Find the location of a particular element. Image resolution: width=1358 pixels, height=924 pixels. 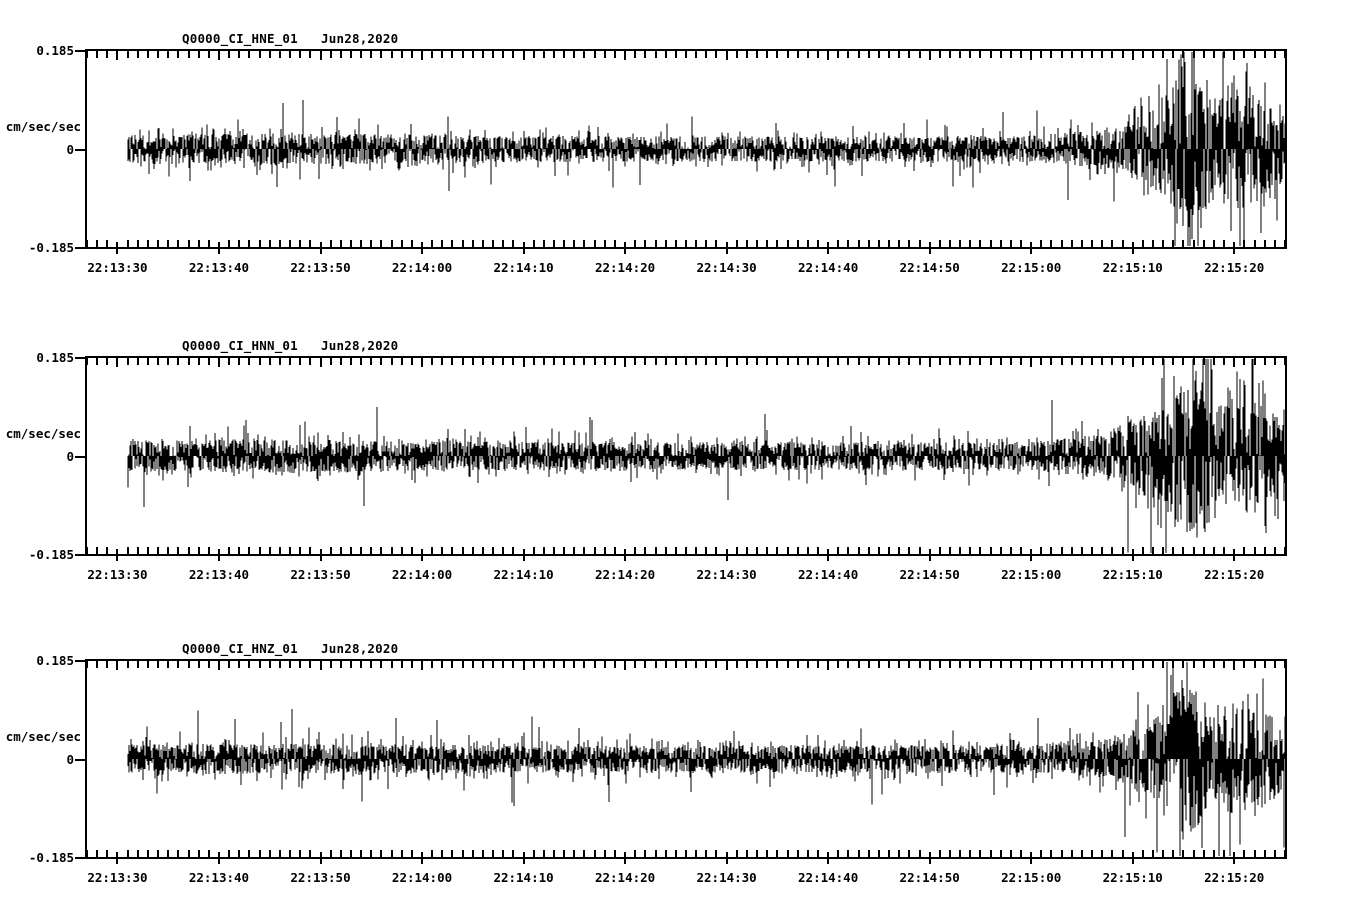

panel-title-hnn: Q0000_CI_HNN_01 Jun28,2020 is located at coordinates (290, 345).